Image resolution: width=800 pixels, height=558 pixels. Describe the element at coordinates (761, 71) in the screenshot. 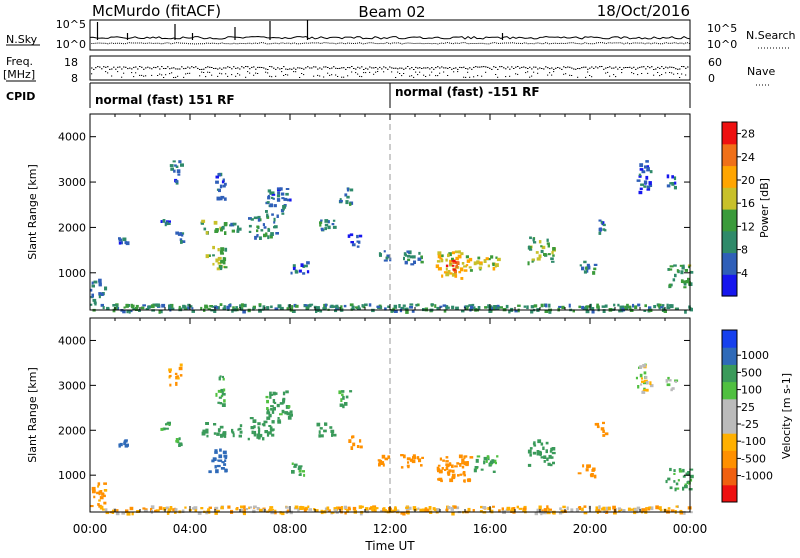

I see `nave-label: Nave` at that location.